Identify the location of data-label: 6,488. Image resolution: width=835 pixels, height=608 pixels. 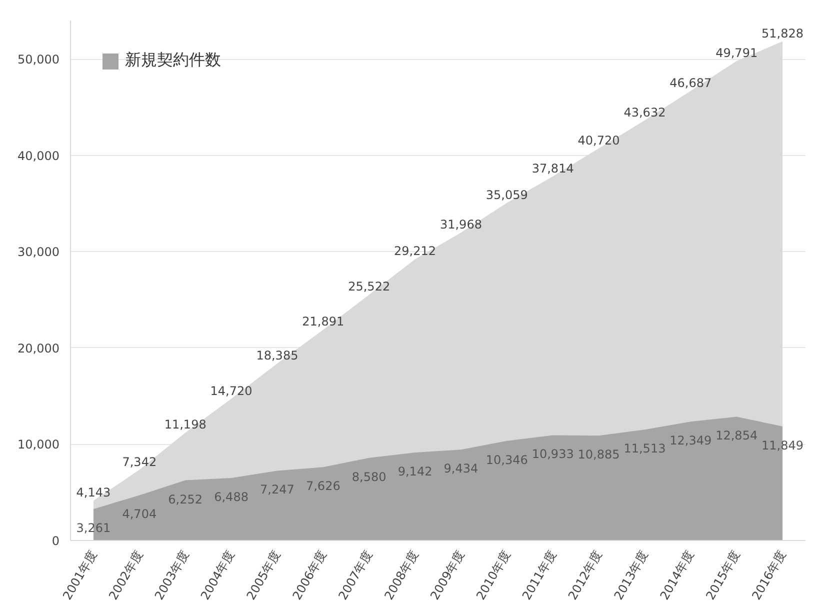
(231, 497).